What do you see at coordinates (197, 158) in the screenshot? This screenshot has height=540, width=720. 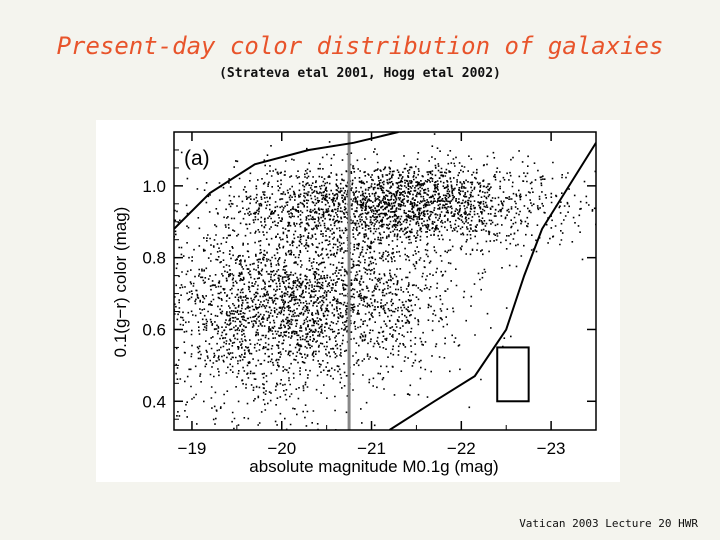 I see `panel-label: (a)` at bounding box center [197, 158].